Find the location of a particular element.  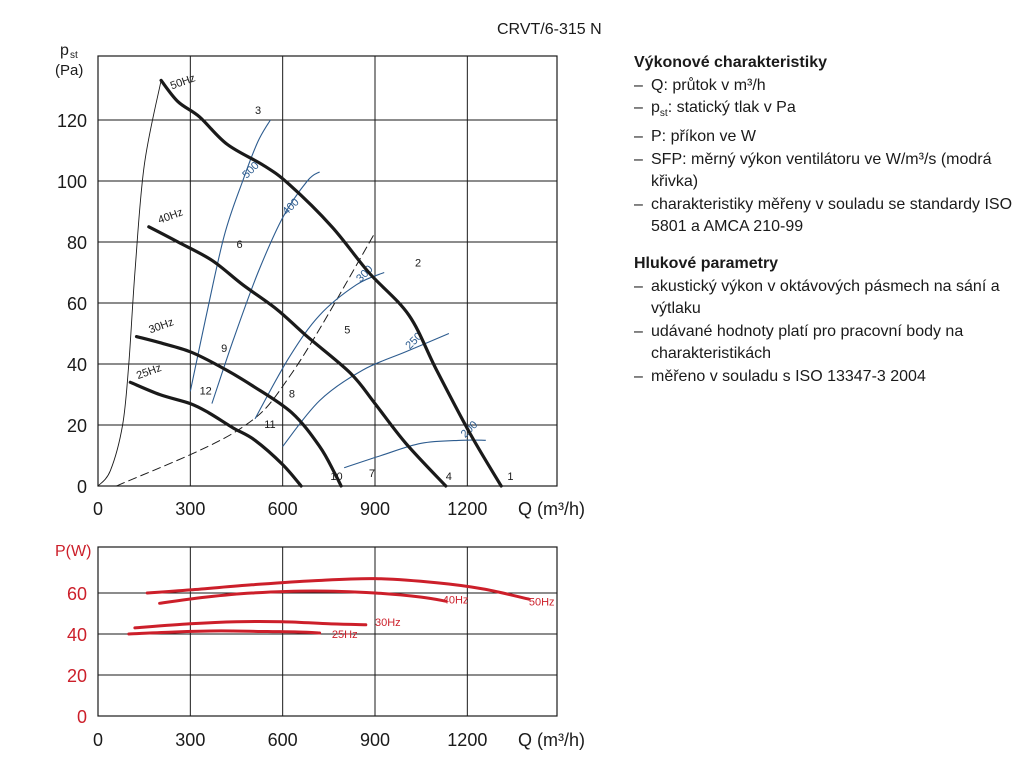

operating-point-label: 11 is located at coordinates (269, 425).